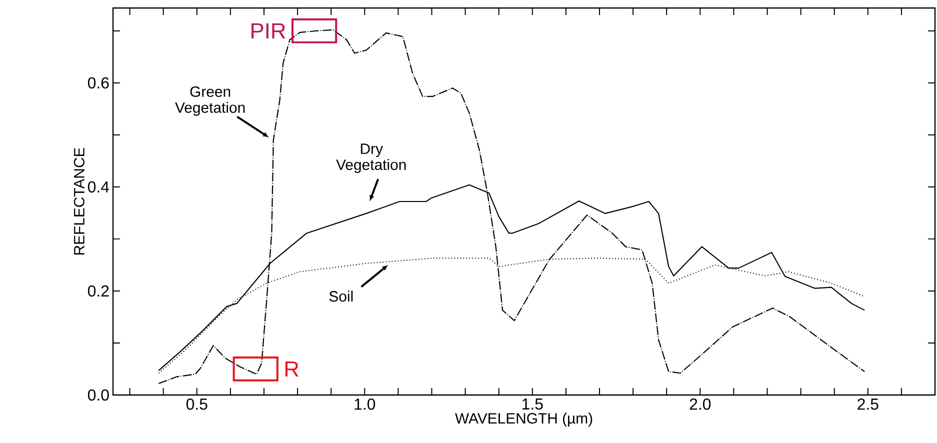 The height and width of the screenshot is (443, 937). I want to click on y-tick-label: 0.0, so click(98, 395).